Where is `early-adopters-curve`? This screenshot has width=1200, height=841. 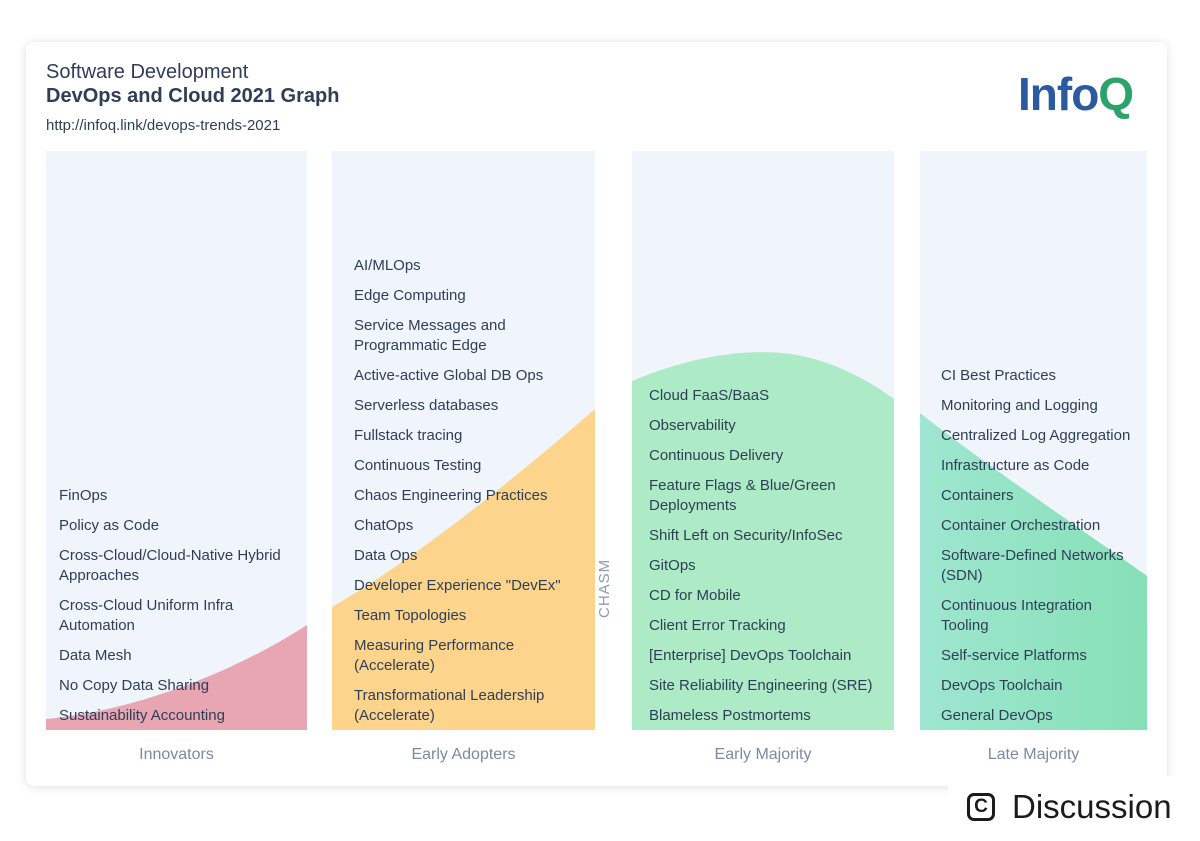
early-adopters-curve is located at coordinates (463, 569).